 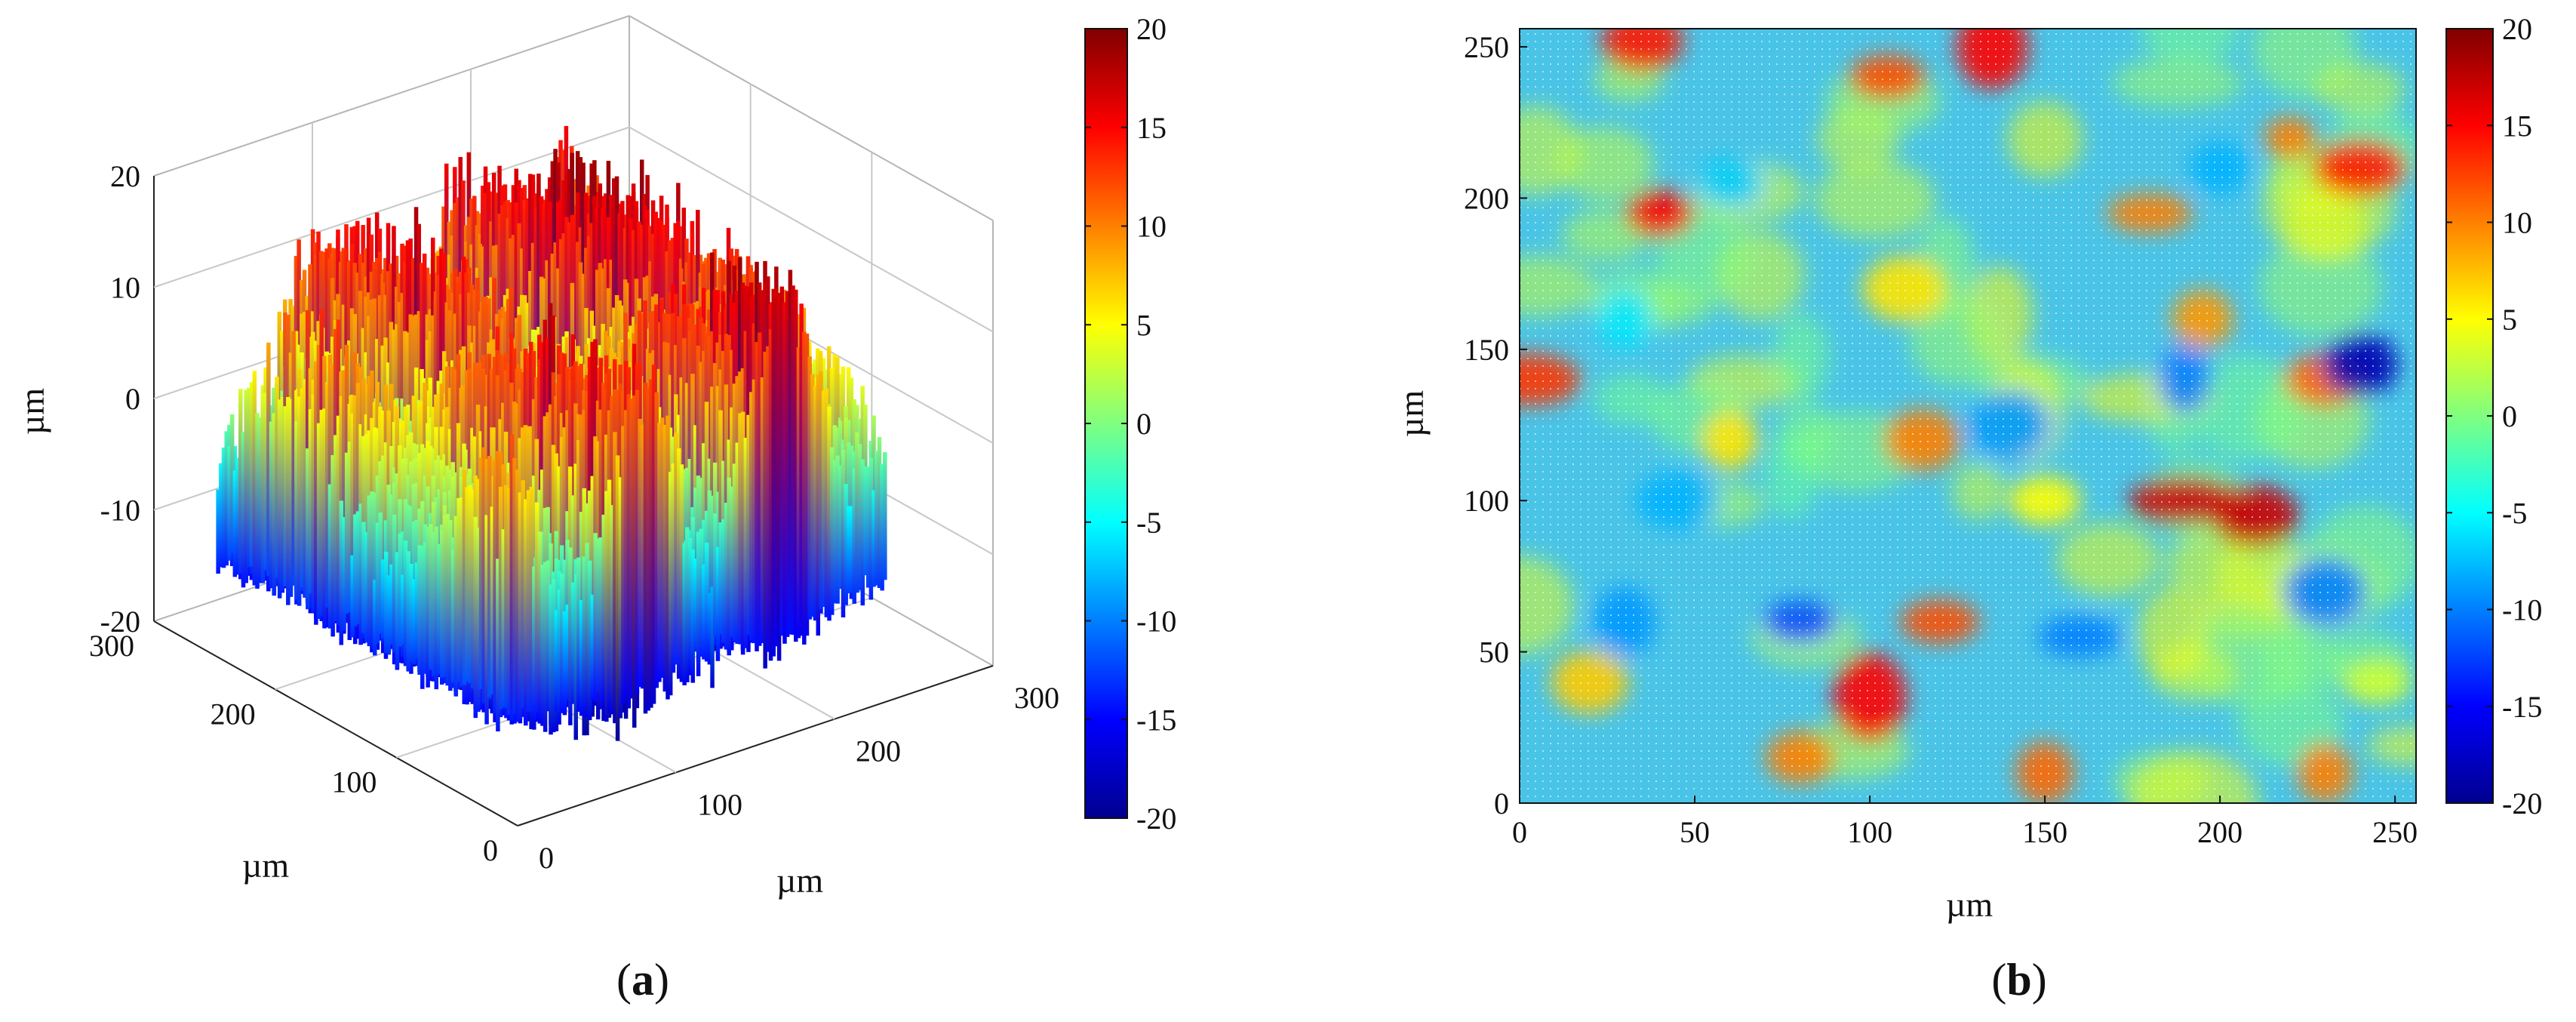 What do you see at coordinates (391, 96) in the screenshot?
I see `panel-a-box-edge` at bounding box center [391, 96].